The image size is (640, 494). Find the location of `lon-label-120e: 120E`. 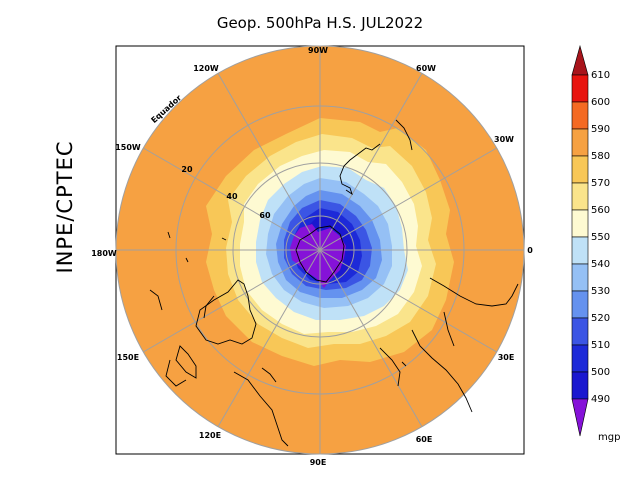

lon-label-120e: 120E is located at coordinates (210, 435).